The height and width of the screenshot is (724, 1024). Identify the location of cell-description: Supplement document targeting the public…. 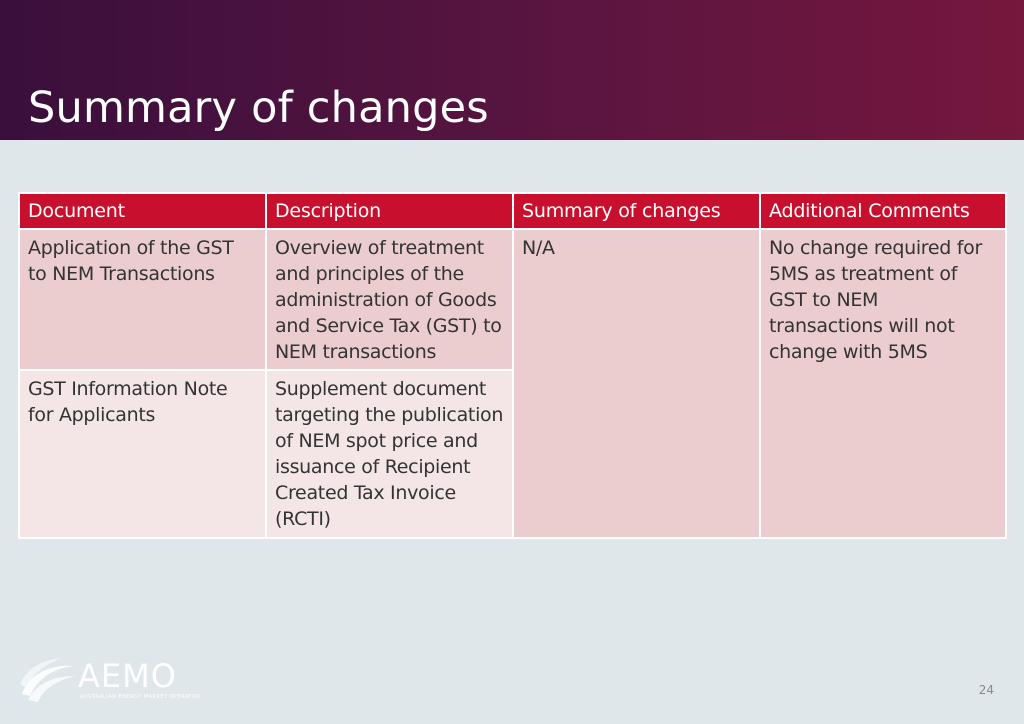
(389, 454).